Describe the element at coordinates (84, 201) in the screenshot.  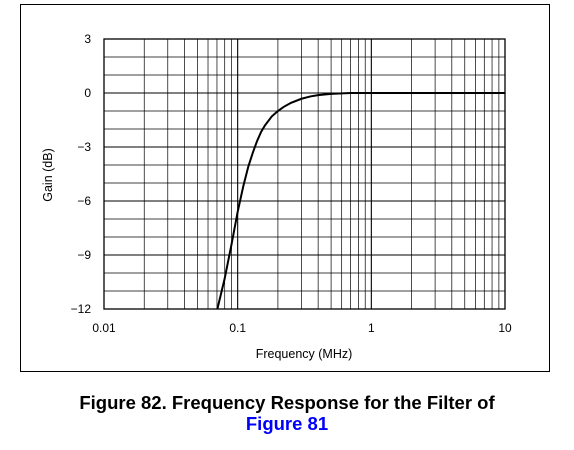
I see `y-tick-label: −6` at that location.